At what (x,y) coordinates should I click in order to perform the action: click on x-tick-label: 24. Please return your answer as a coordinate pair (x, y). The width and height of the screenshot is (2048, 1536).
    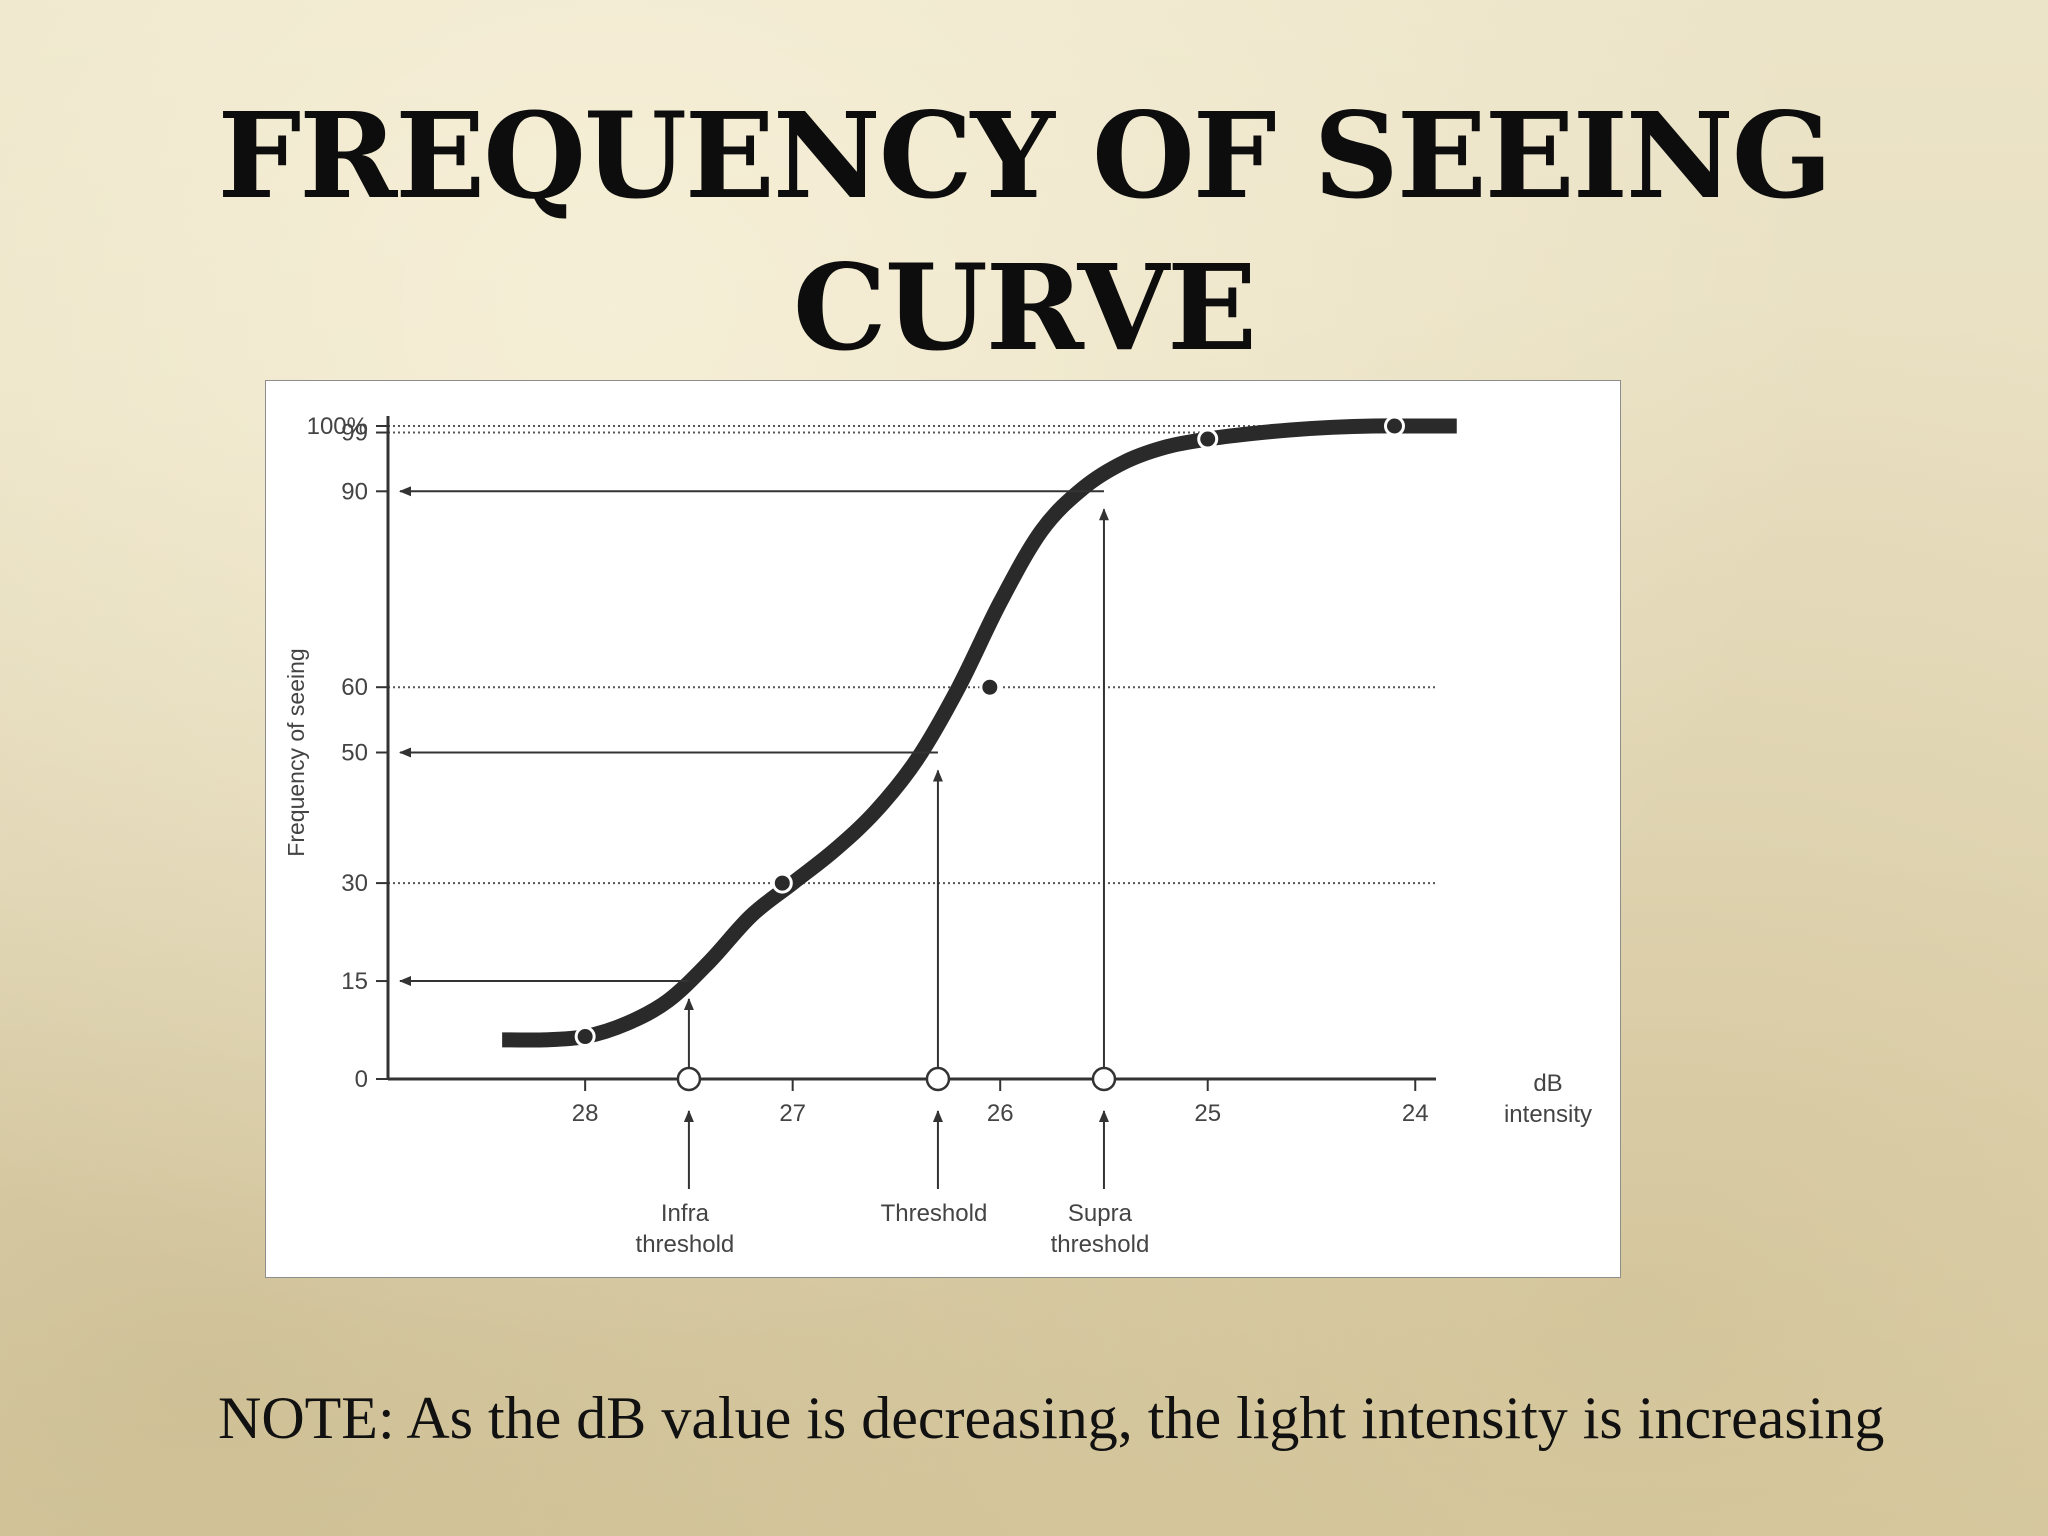
    Looking at the image, I should click on (1415, 1113).